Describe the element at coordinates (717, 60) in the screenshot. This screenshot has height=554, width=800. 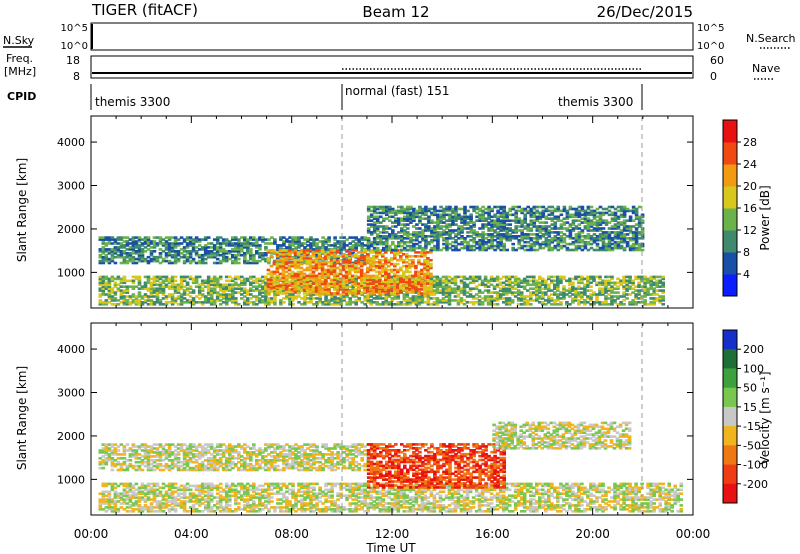
I see `nave-tick-high: 60` at that location.